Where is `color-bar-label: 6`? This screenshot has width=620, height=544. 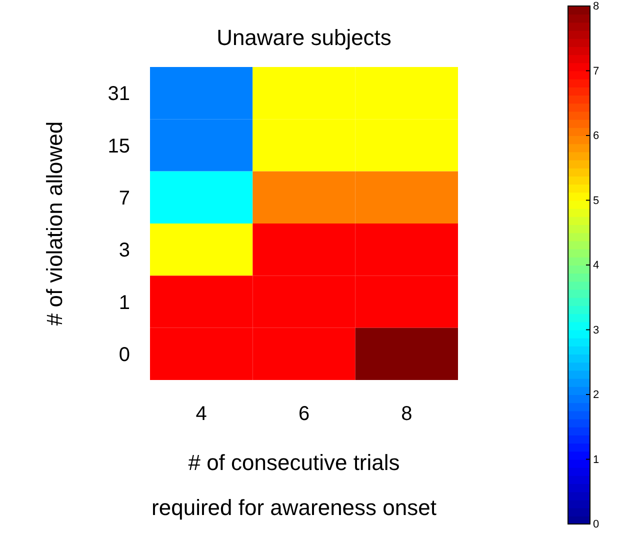
color-bar-label: 6 is located at coordinates (596, 136).